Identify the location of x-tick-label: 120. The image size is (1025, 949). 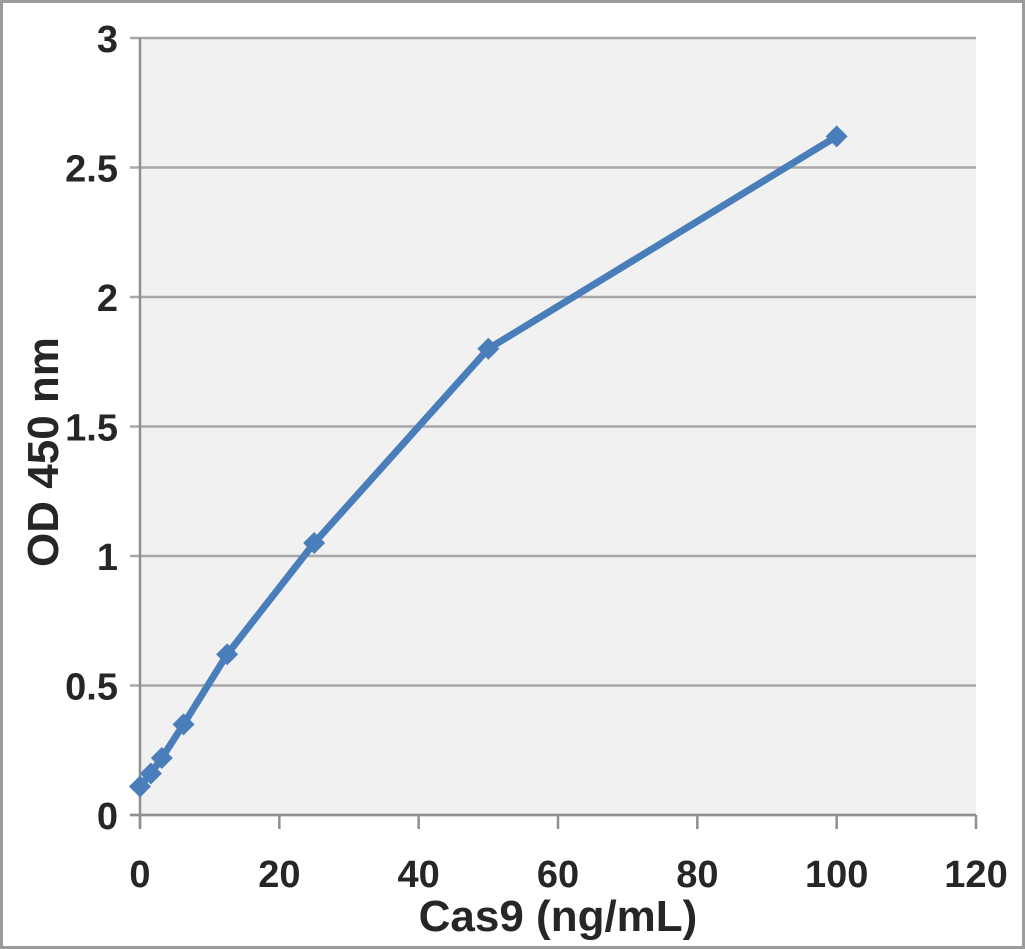
(975, 875).